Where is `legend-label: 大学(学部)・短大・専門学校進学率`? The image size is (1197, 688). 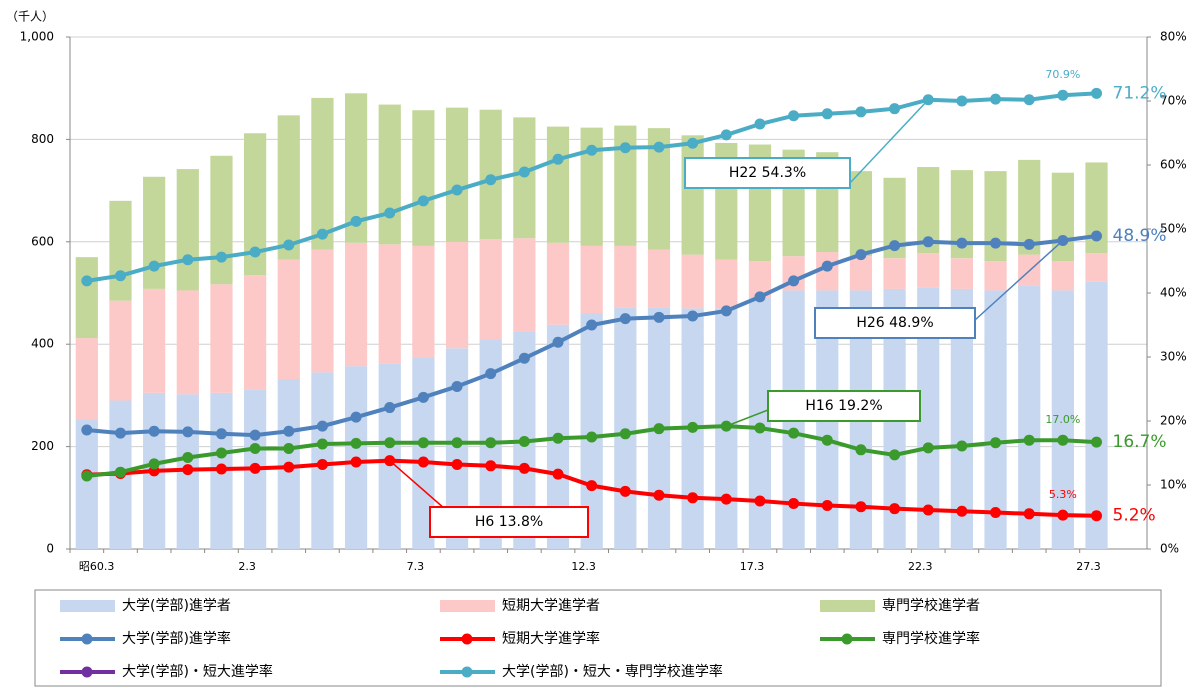
legend-label: 大学(学部)・短大・専門学校進学率 is located at coordinates (612, 671).